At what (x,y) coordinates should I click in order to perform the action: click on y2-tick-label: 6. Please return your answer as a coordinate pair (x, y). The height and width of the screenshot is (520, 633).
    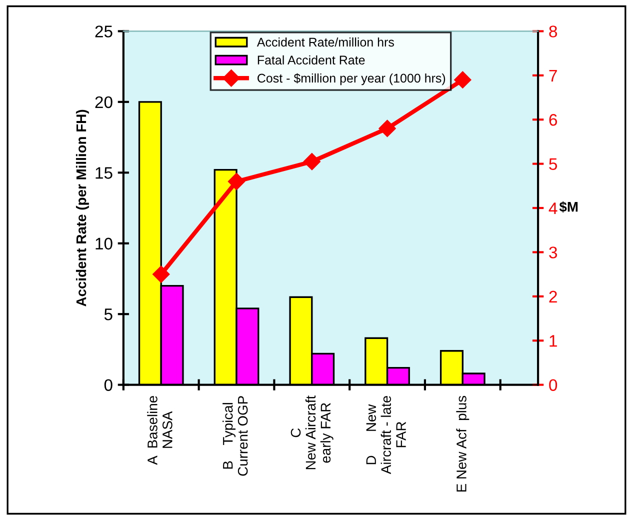
    Looking at the image, I should click on (553, 120).